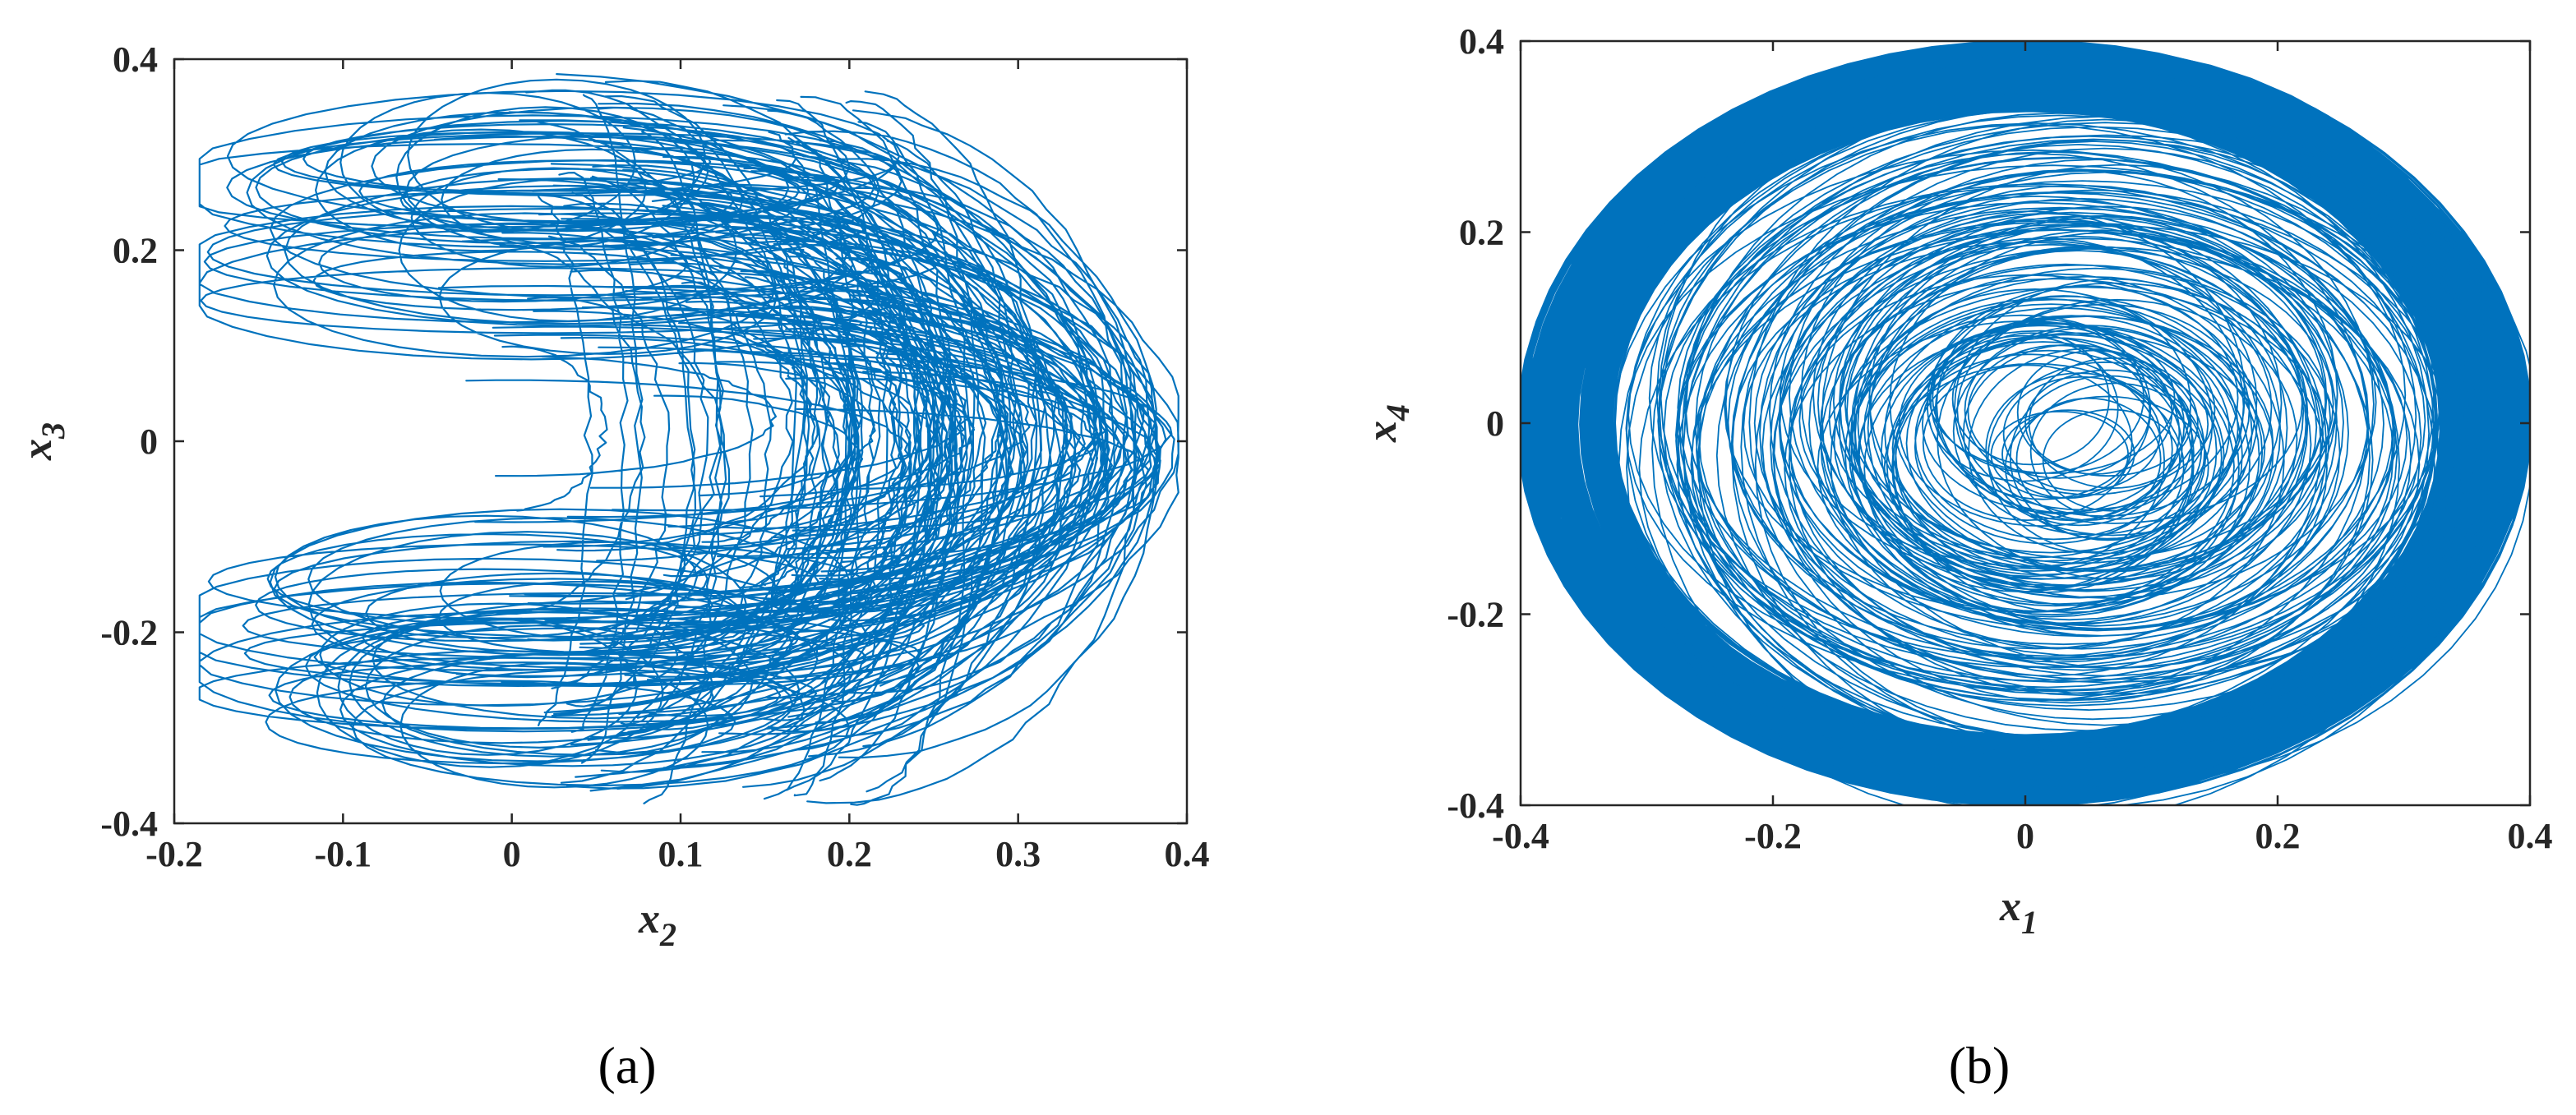  Describe the element at coordinates (627, 1065) in the screenshot. I see `panel-label-a: (a)` at that location.